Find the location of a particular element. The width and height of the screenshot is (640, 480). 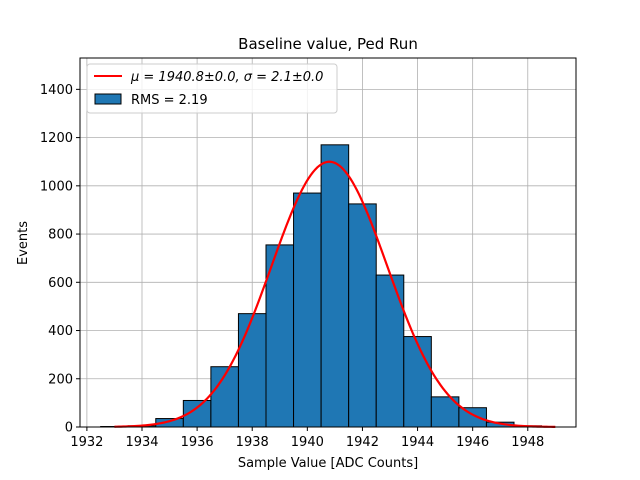

x-tick-label: 1934 is located at coordinates (141, 442).